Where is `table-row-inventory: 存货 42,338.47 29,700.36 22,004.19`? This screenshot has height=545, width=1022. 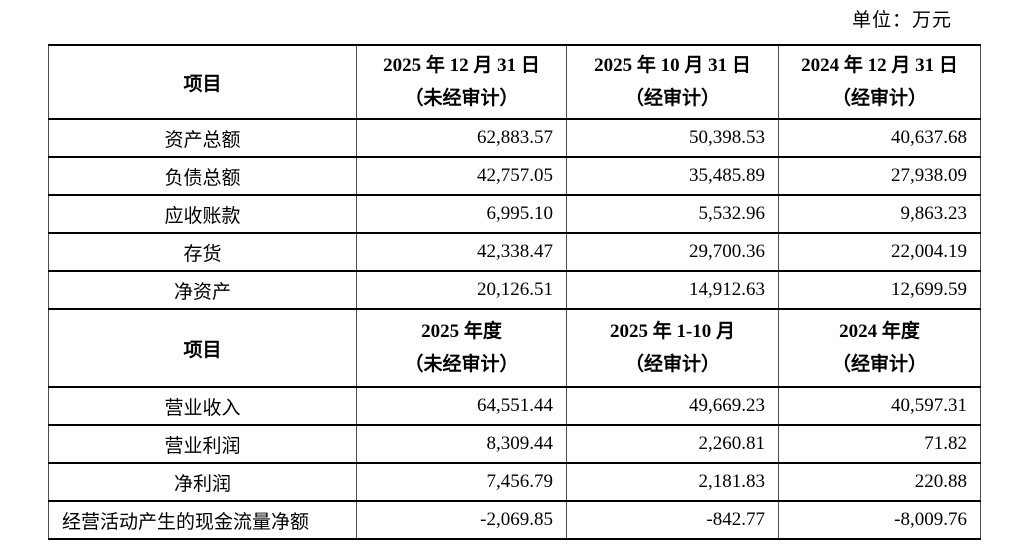
table-row-inventory: 存货 42,338.47 29,700.36 22,004.19 is located at coordinates (514, 252).